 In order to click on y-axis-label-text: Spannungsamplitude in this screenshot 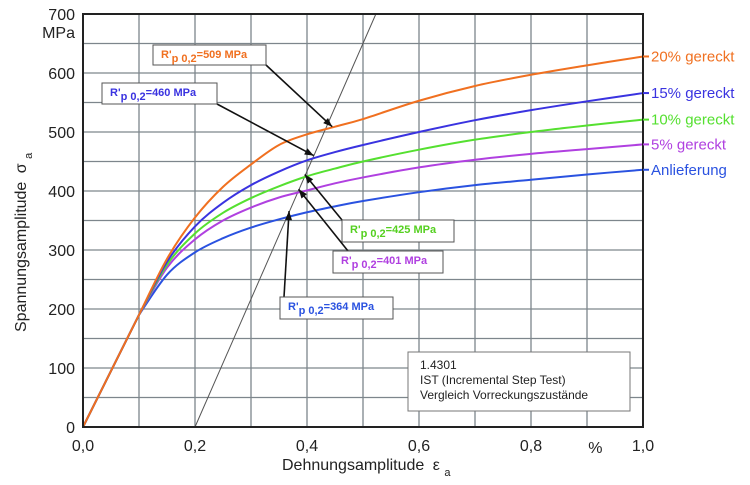, I will do `click(21, 257)`.